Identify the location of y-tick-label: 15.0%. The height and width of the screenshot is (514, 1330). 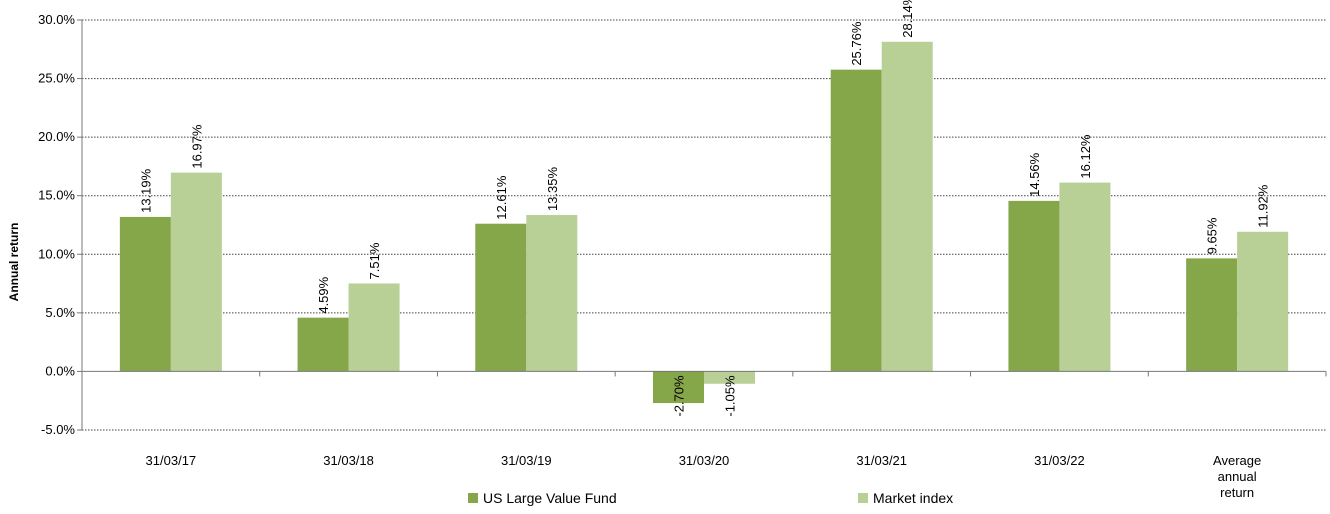
(56, 195).